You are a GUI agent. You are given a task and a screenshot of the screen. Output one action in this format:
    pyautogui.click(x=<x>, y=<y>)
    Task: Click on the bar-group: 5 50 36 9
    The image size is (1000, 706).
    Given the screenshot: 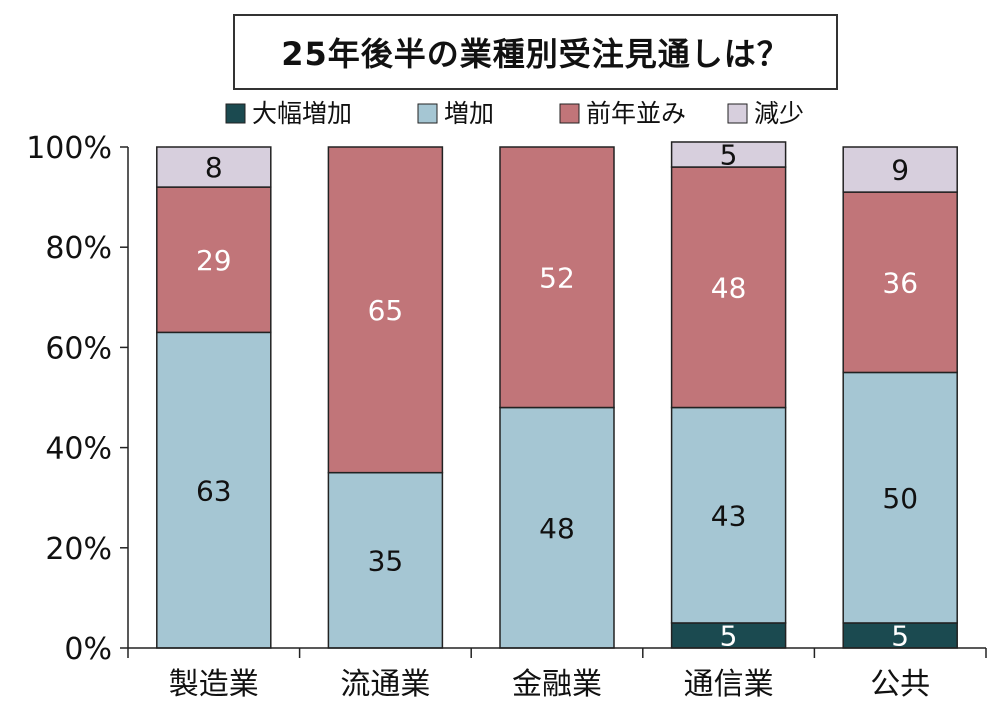 What is the action you would take?
    pyautogui.click(x=900, y=399)
    